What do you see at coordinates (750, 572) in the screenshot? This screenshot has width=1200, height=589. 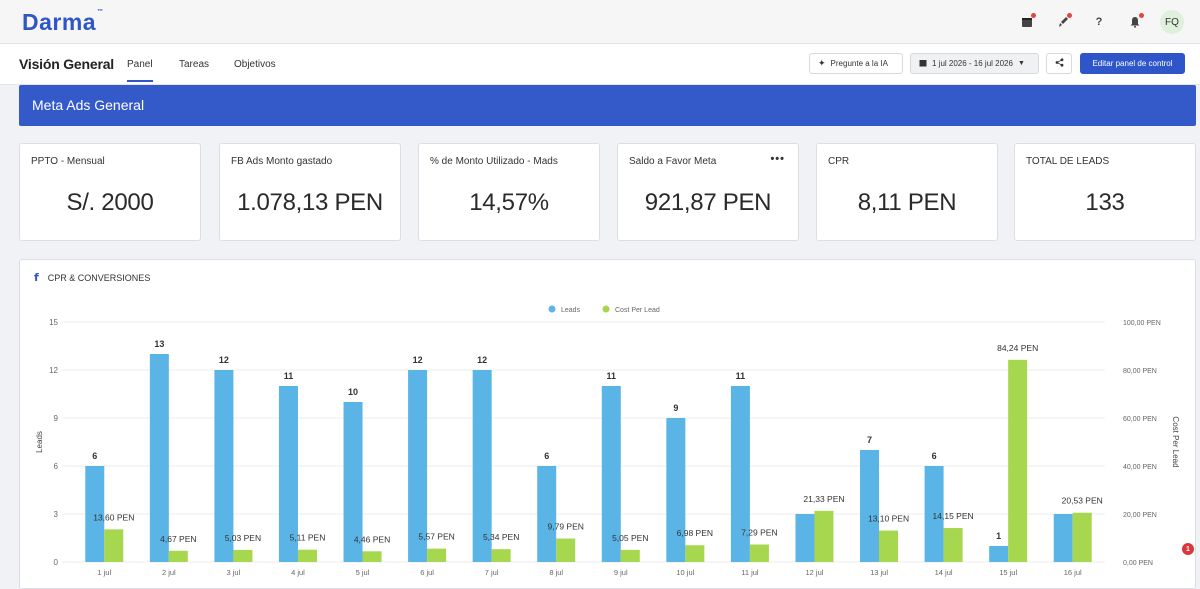 I see `x-tick-label: 11 jul` at bounding box center [750, 572].